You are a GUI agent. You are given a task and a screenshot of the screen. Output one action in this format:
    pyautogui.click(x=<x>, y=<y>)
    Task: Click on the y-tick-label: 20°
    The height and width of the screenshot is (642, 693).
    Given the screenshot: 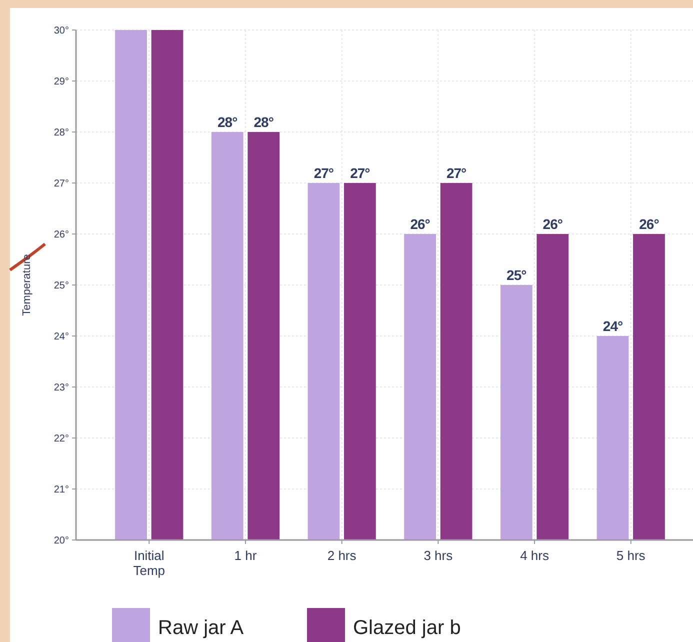 What is the action you would take?
    pyautogui.click(x=61, y=541)
    